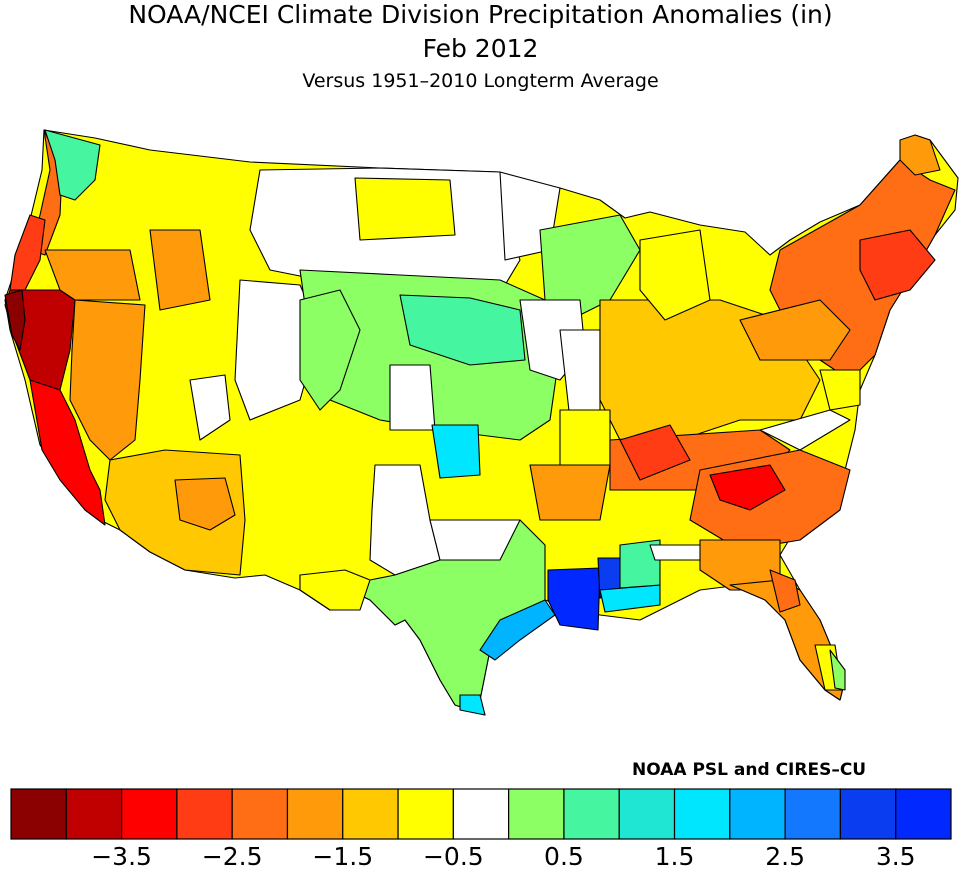  I want to click on region-arkansas, so click(570, 492).